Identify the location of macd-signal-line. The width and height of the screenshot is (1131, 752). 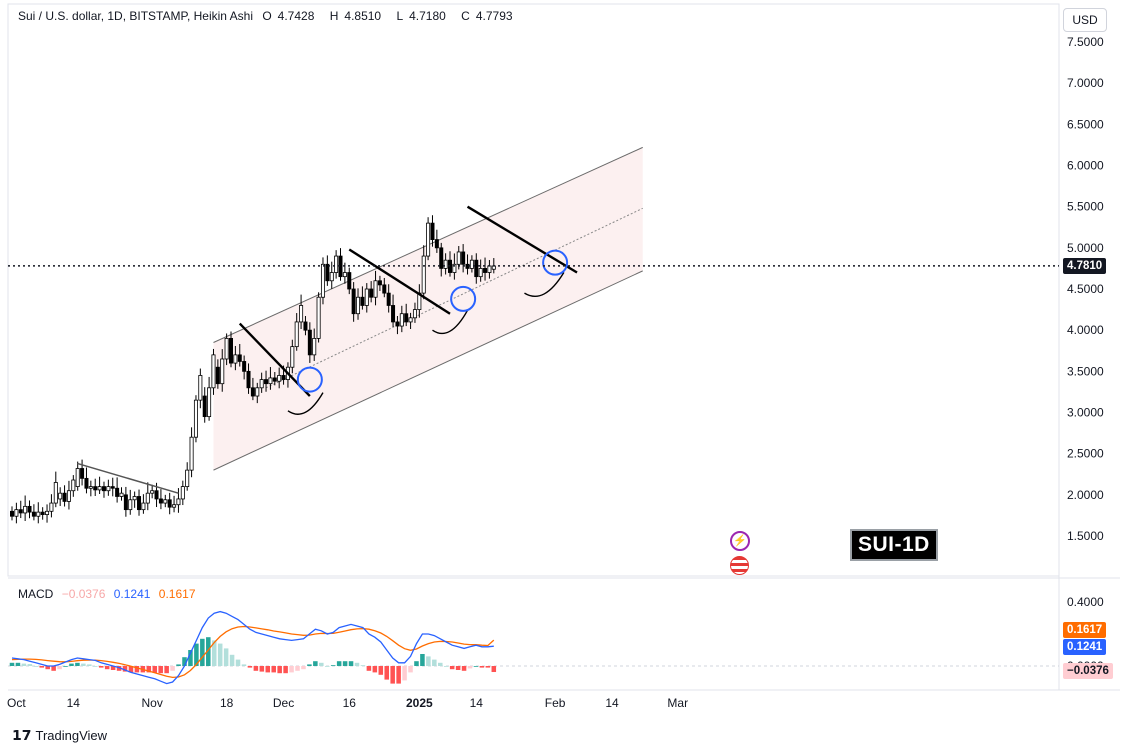
(253, 652).